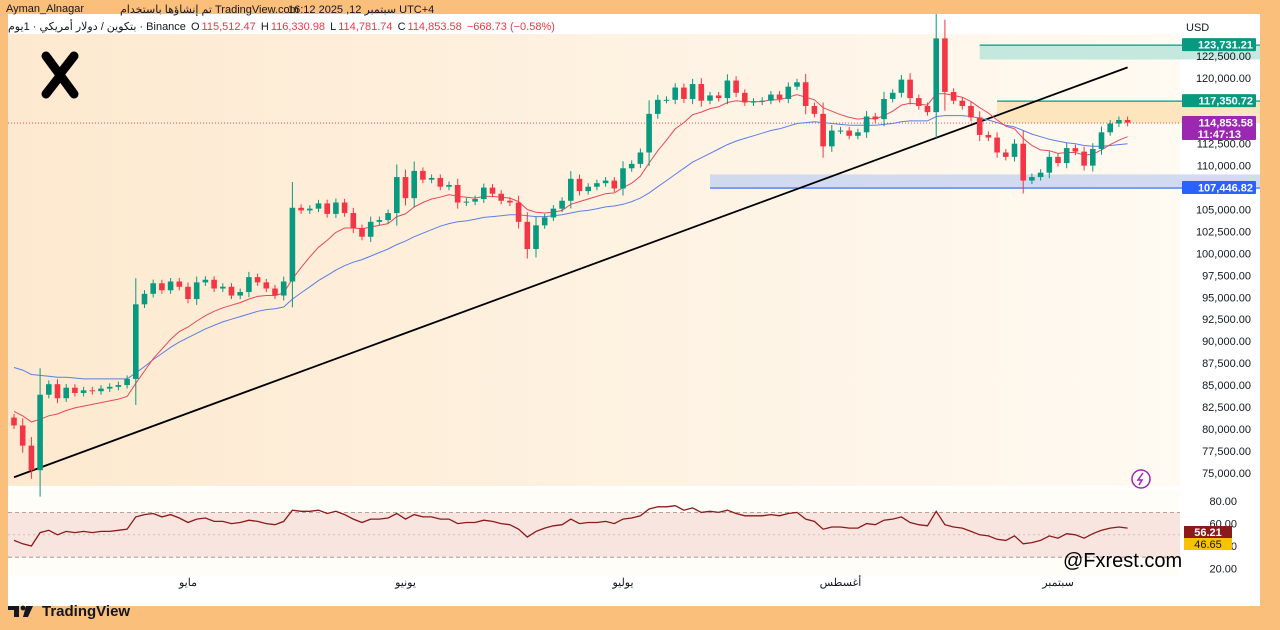 This screenshot has height=630, width=1280. Describe the element at coordinates (1226, 386) in the screenshot. I see `y-tick-label: 85,000.00` at that location.